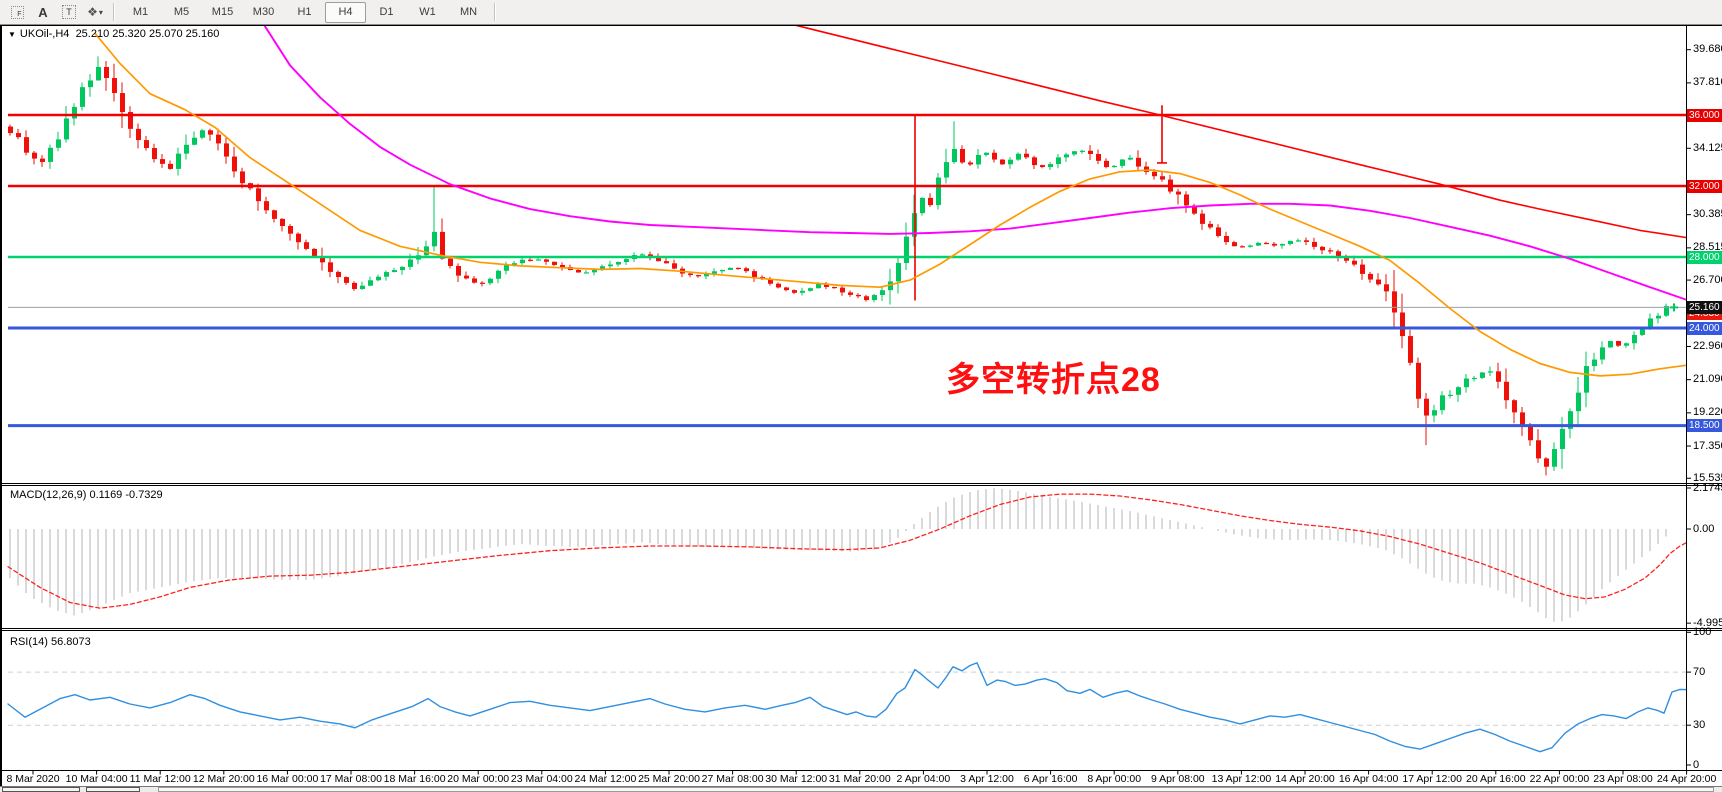 This screenshot has width=1722, height=792. What do you see at coordinates (1707, 477) in the screenshot?
I see `price-axis-label: 15.535` at bounding box center [1707, 477].